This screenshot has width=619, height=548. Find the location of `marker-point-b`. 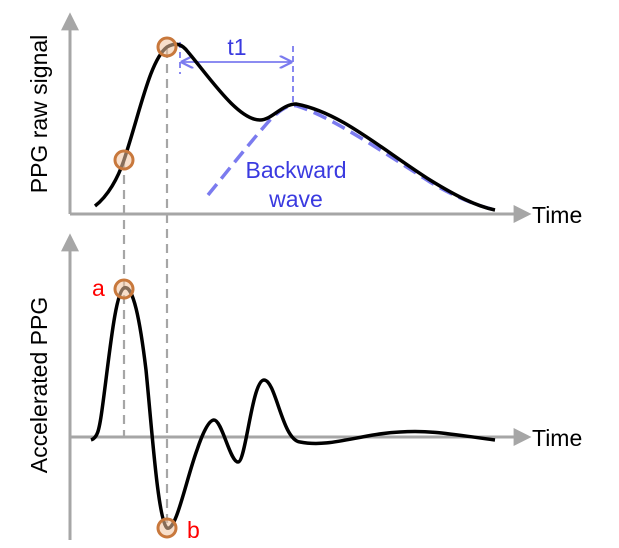

marker-point-b is located at coordinates (167, 528).